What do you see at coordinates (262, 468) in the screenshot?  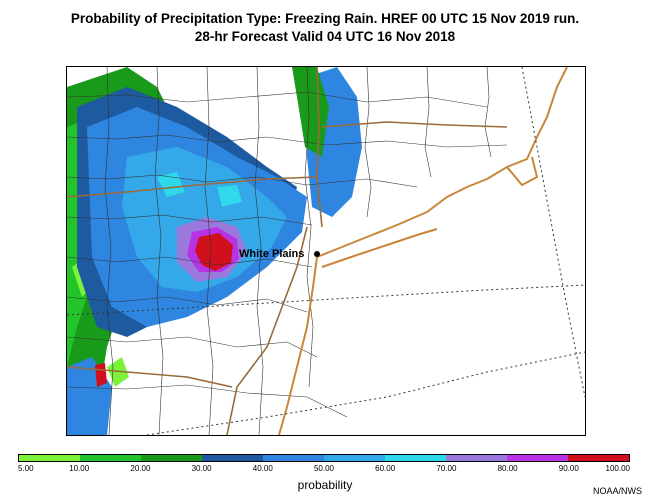 I see `legend-tick-label: 40.00` at bounding box center [262, 468].